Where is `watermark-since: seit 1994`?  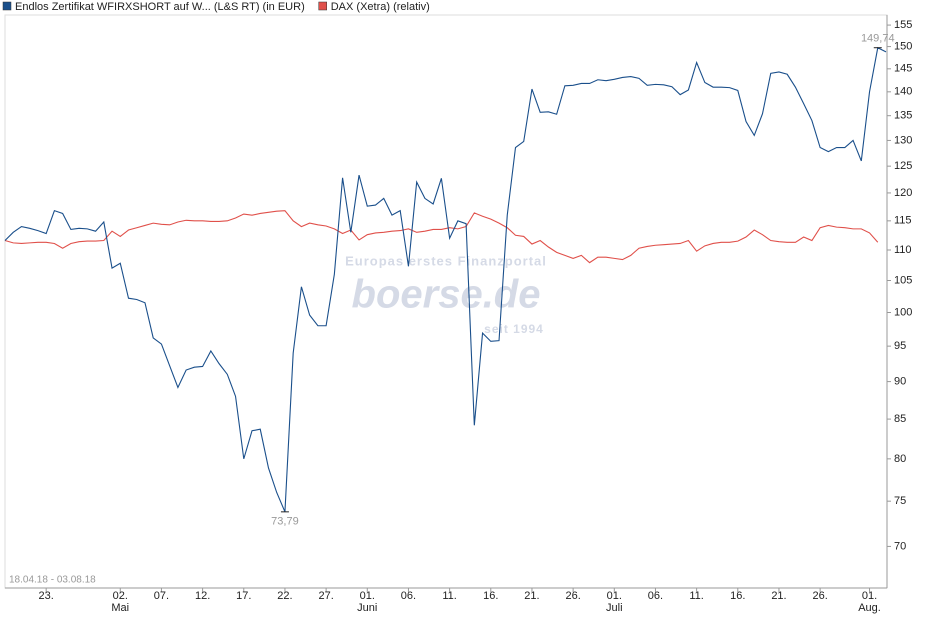 watermark-since: seit 1994 is located at coordinates (514, 329).